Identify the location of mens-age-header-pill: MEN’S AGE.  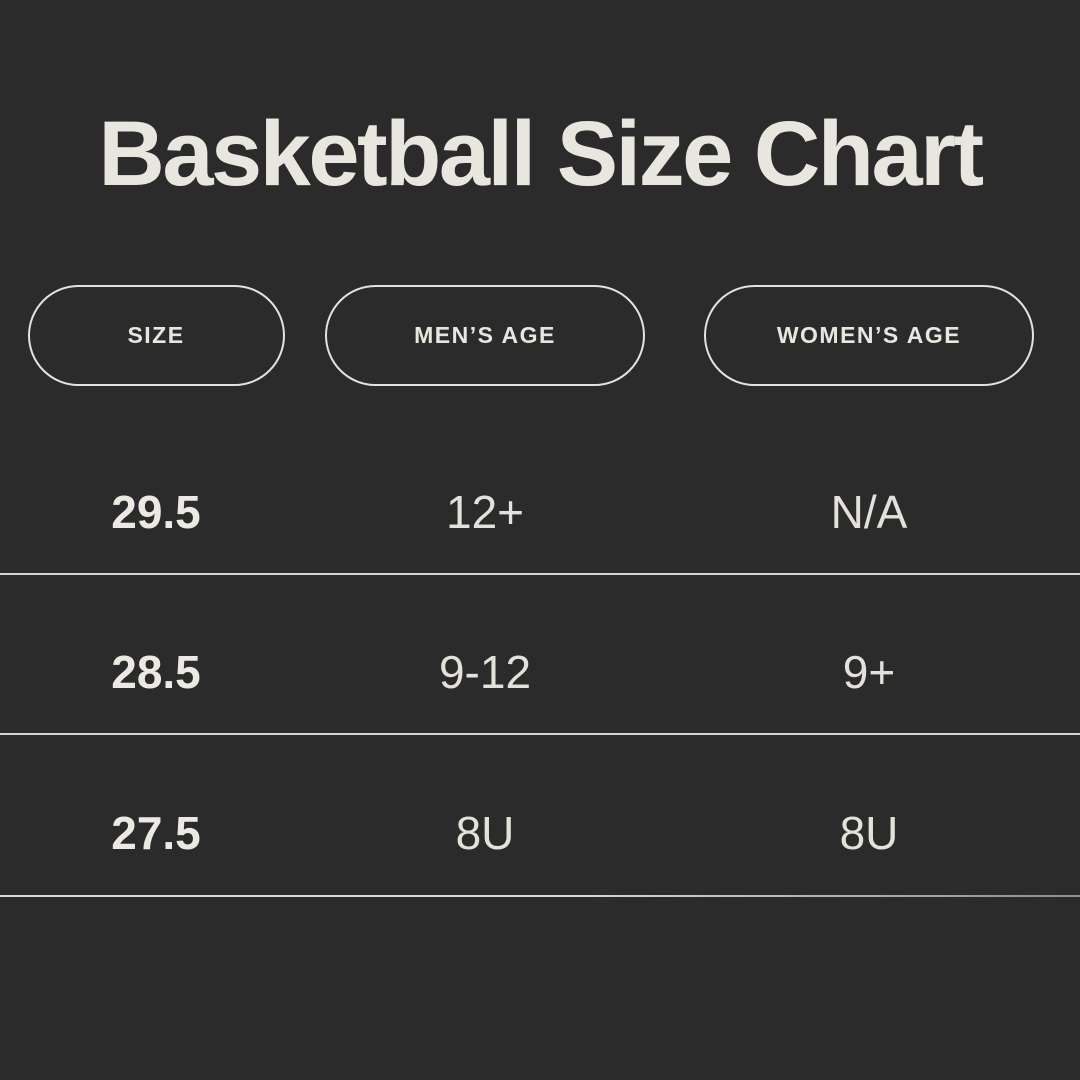
(485, 335).